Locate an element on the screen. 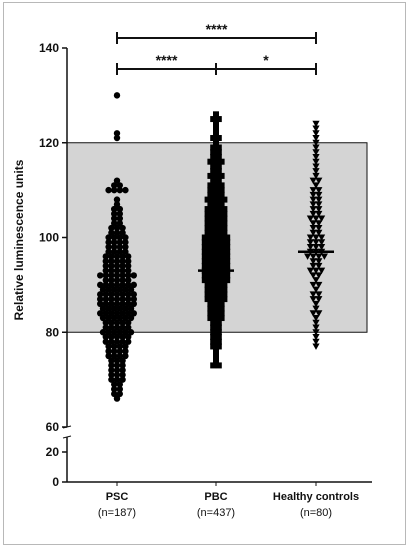 The image size is (411, 550). category-label: PBC is located at coordinates (215, 497).